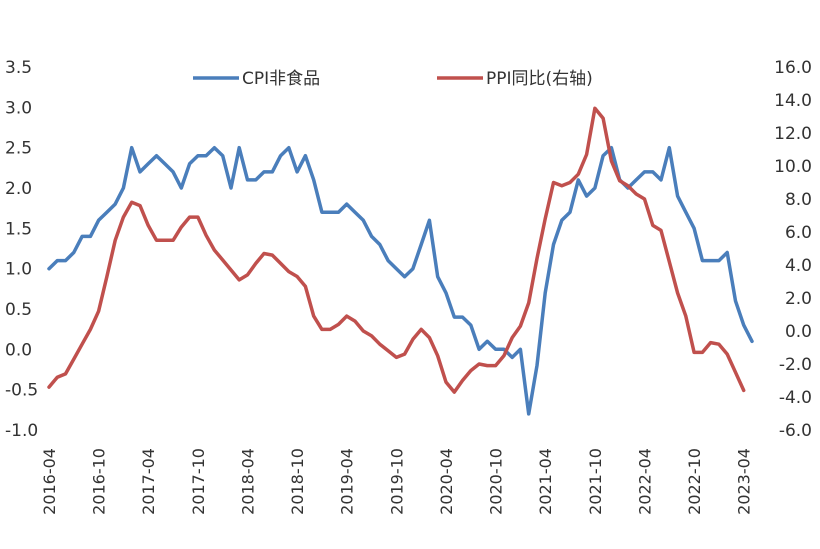 The width and height of the screenshot is (820, 549). I want to click on right-tick-label: 12.0, so click(793, 134).